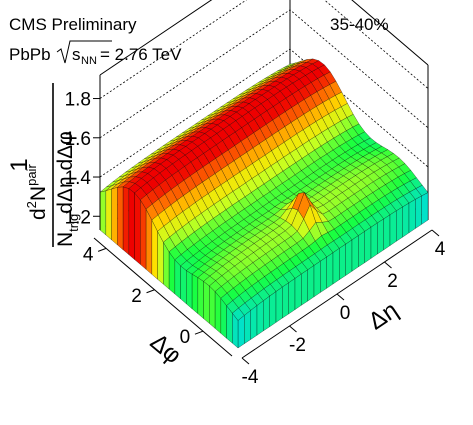 The width and height of the screenshot is (473, 425). What do you see at coordinates (73, 24) in the screenshot?
I see `experiment-label: CMS Preliminary` at bounding box center [73, 24].